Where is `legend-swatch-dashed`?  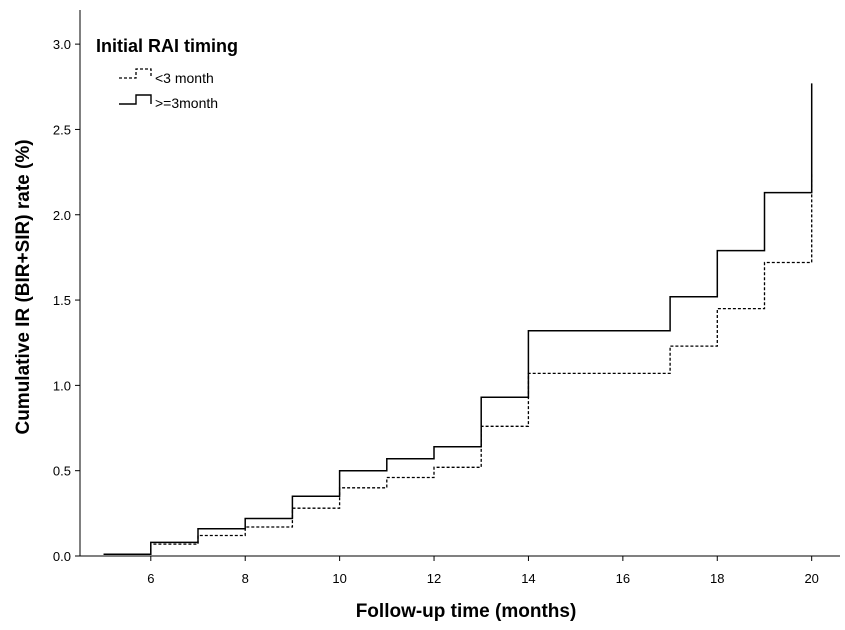
legend-swatch-dashed is located at coordinates (135, 73).